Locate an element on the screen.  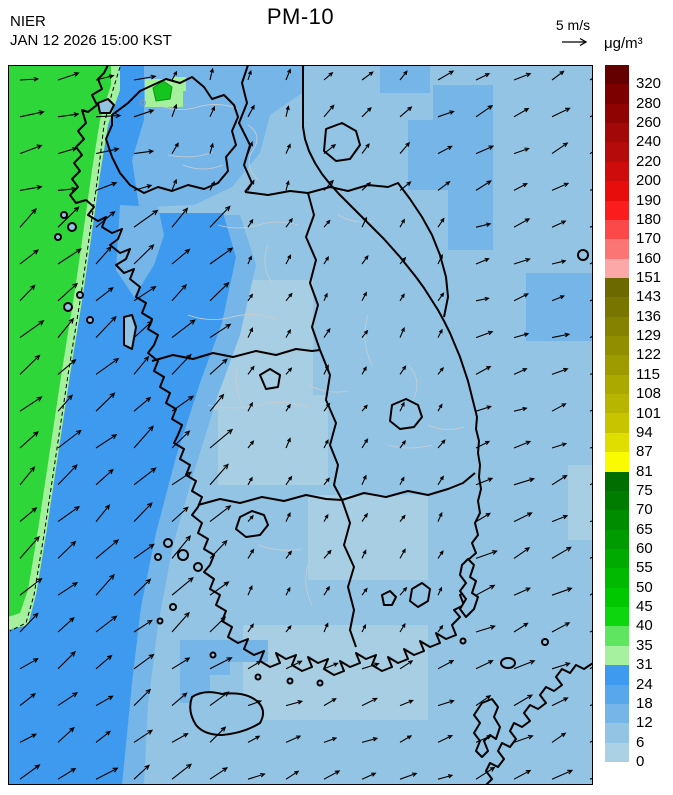
legend-tick-label: 129 is located at coordinates (649, 336).